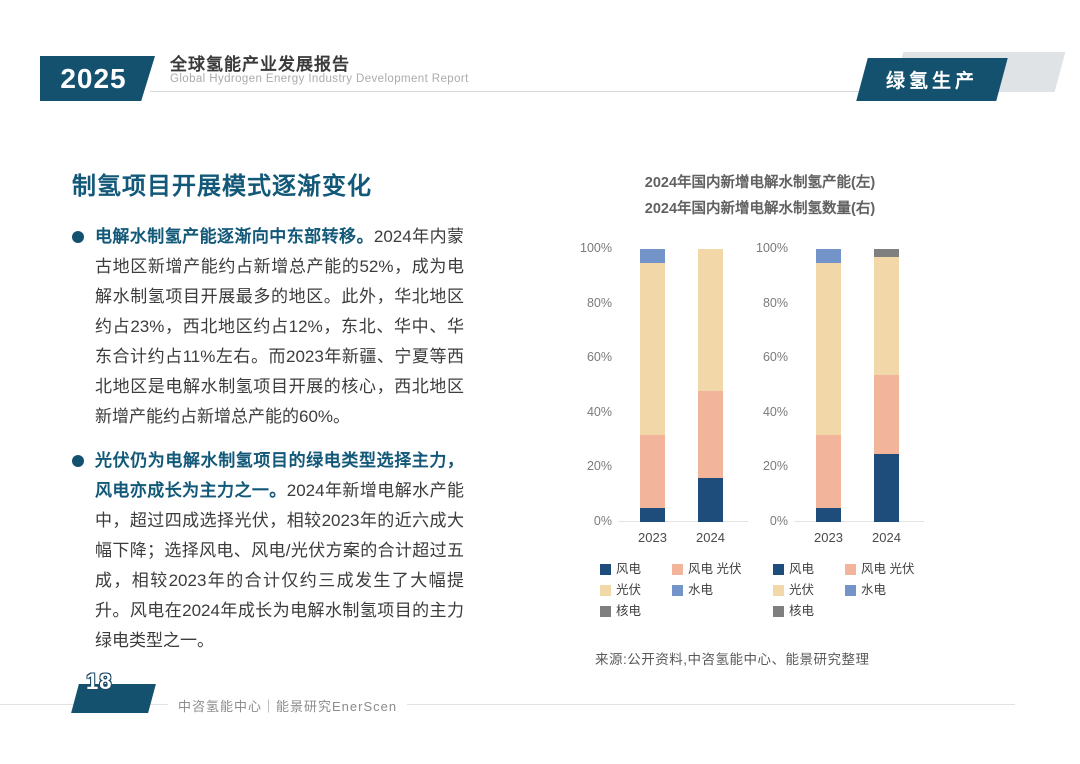  I want to click on source-note: 来源:公开资料,中咨氢能中心、能景研究整理, so click(732, 659).